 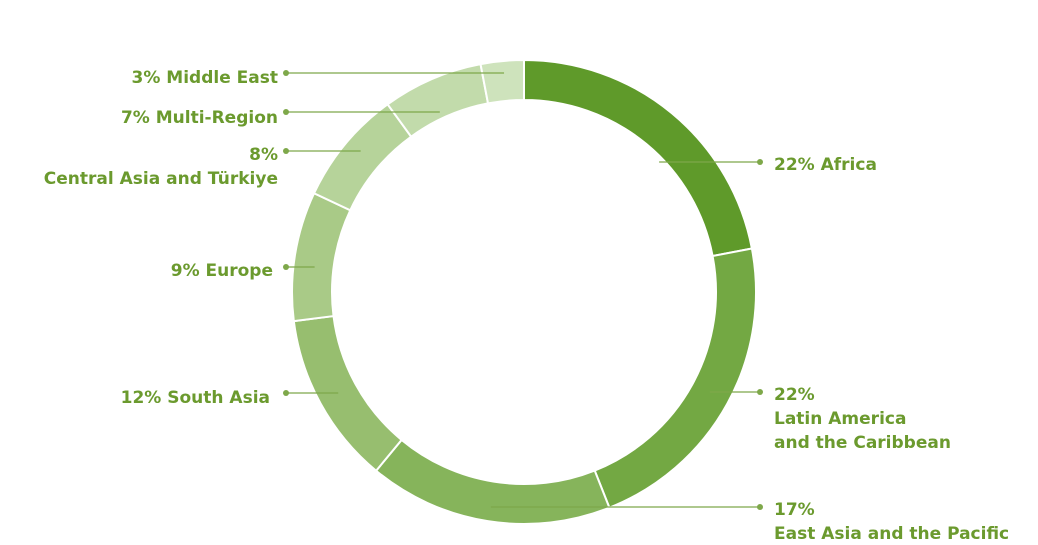 I want to click on label-south-asia: 12% South Asia, so click(x=195, y=398).